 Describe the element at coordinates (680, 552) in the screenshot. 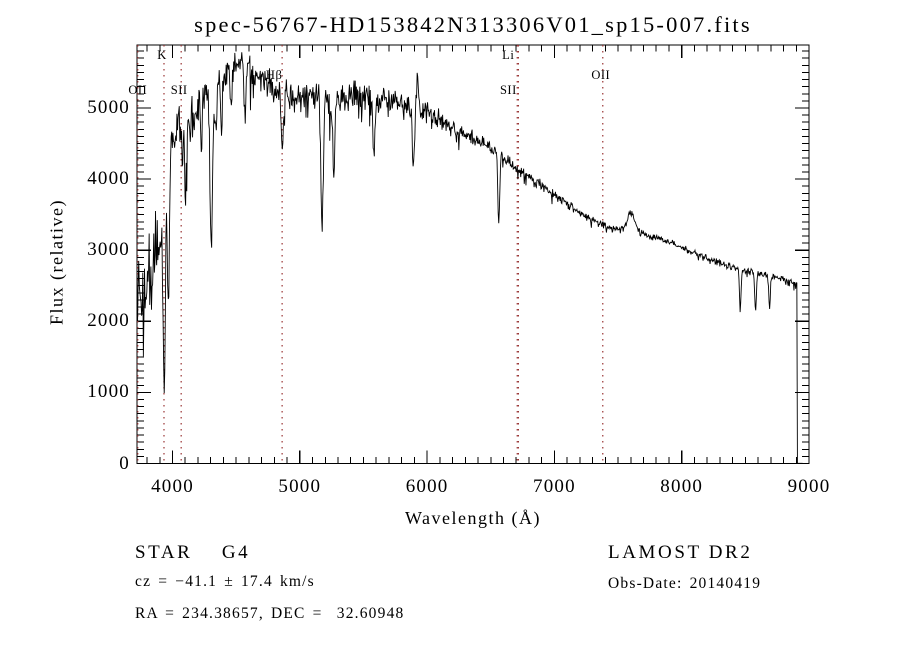

I see `survey-label: LAMOST DR2` at that location.